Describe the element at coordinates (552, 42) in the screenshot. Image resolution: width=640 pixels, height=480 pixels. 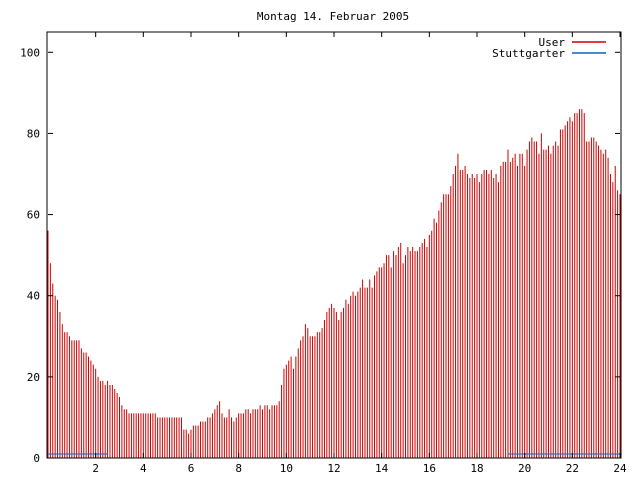
I see `legend-label-user: User` at that location.